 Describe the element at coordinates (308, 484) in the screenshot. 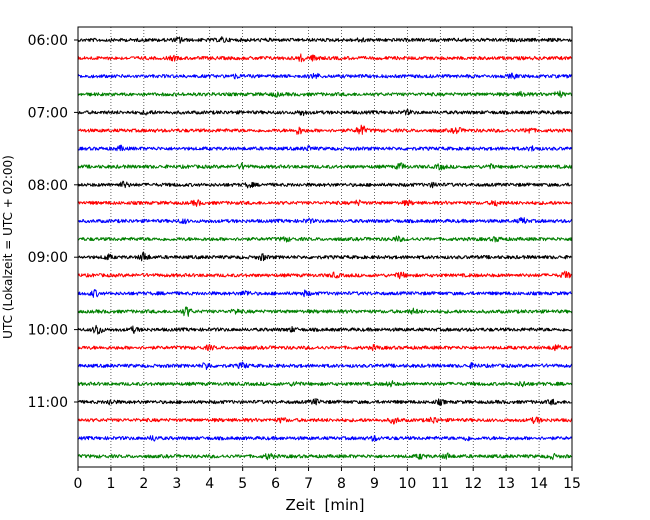

I see `x-tick-label: 7` at that location.